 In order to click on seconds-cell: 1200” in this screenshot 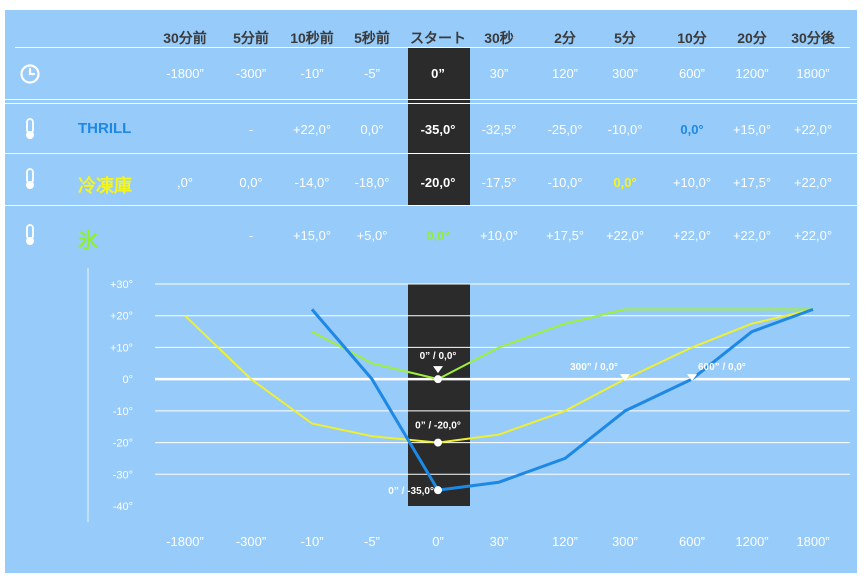, I will do `click(752, 73)`.